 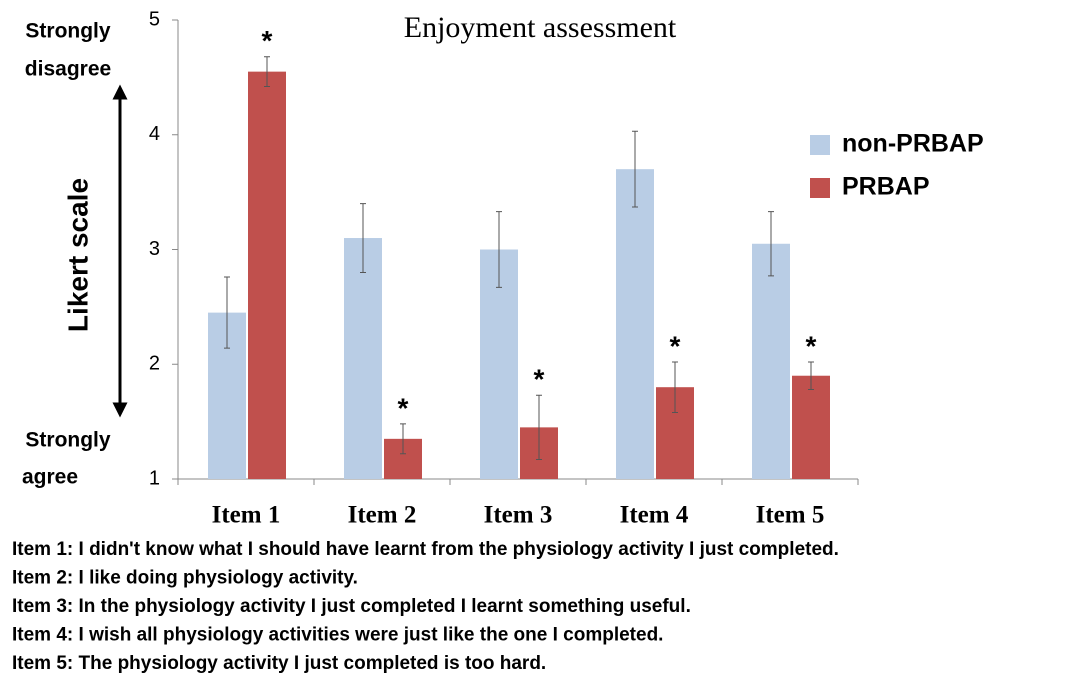 What do you see at coordinates (382, 515) in the screenshot?
I see `x-tick-label: Item 2` at bounding box center [382, 515].